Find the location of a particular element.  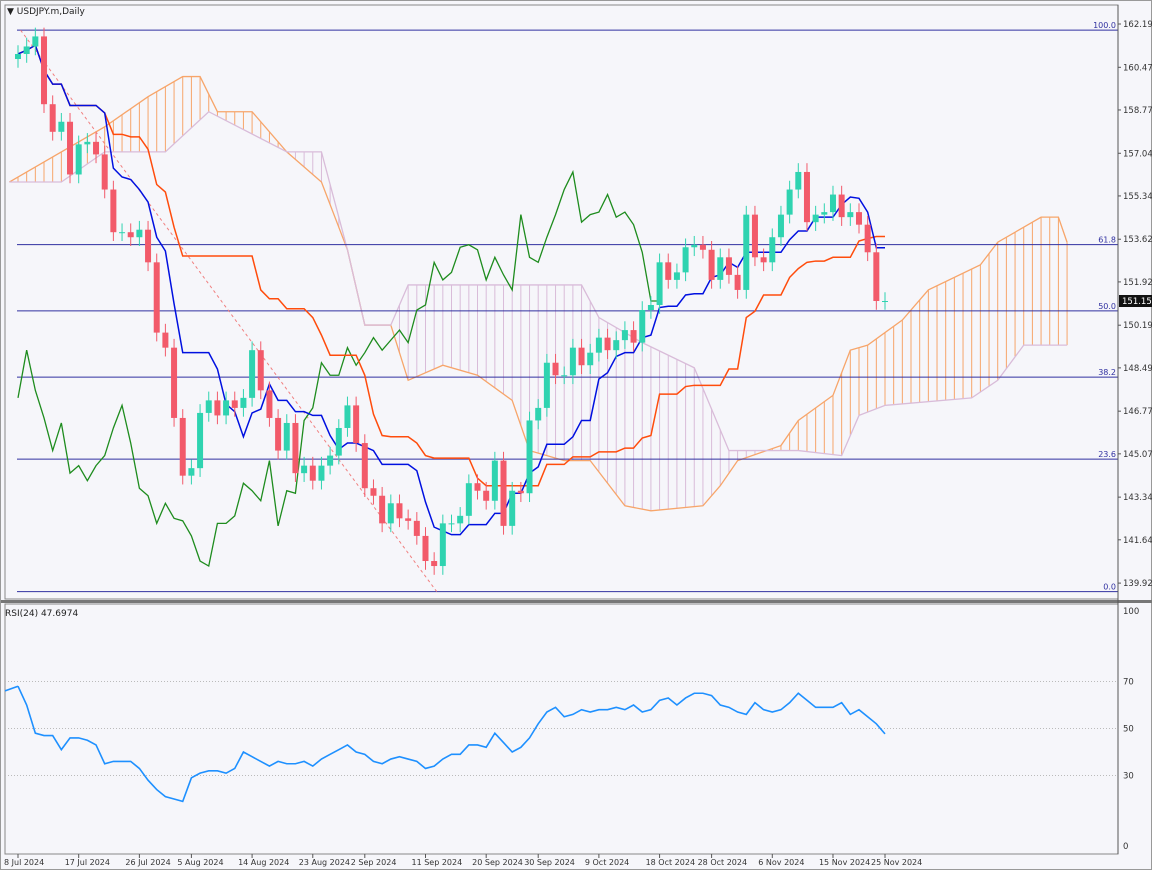

date-tick-label: 2 Sep 2024 is located at coordinates (374, 862).